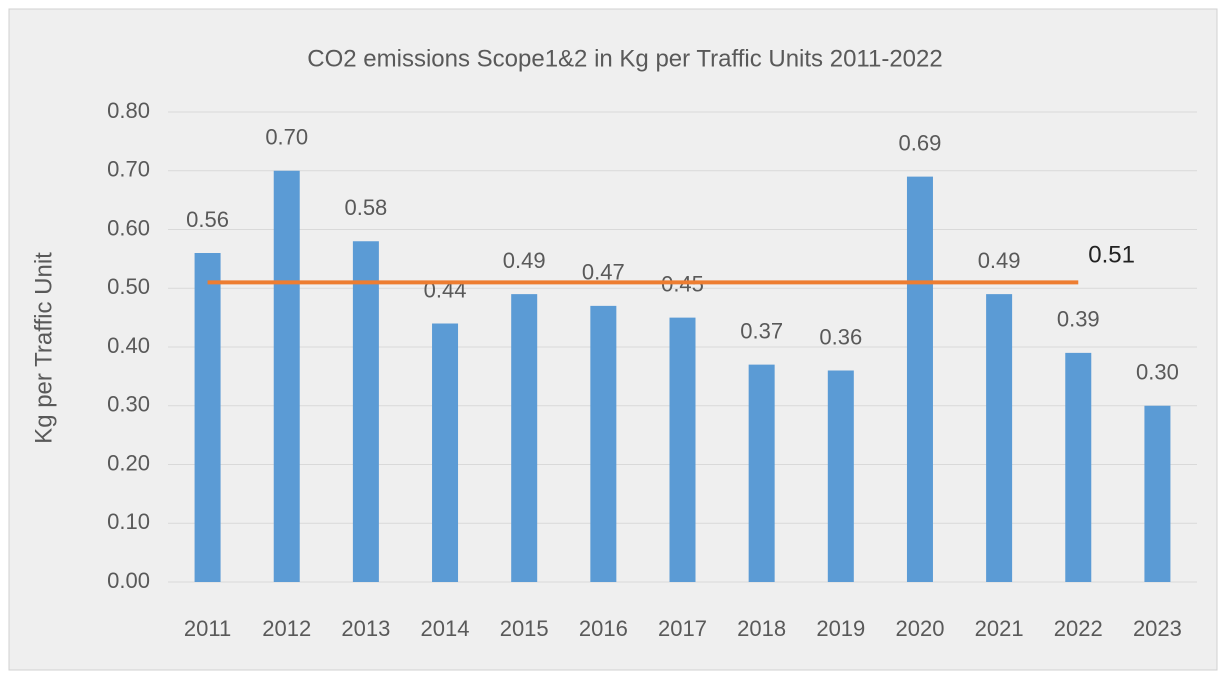 The height and width of the screenshot is (681, 1227). Describe the element at coordinates (920, 142) in the screenshot. I see `data-label: 0.69` at that location.